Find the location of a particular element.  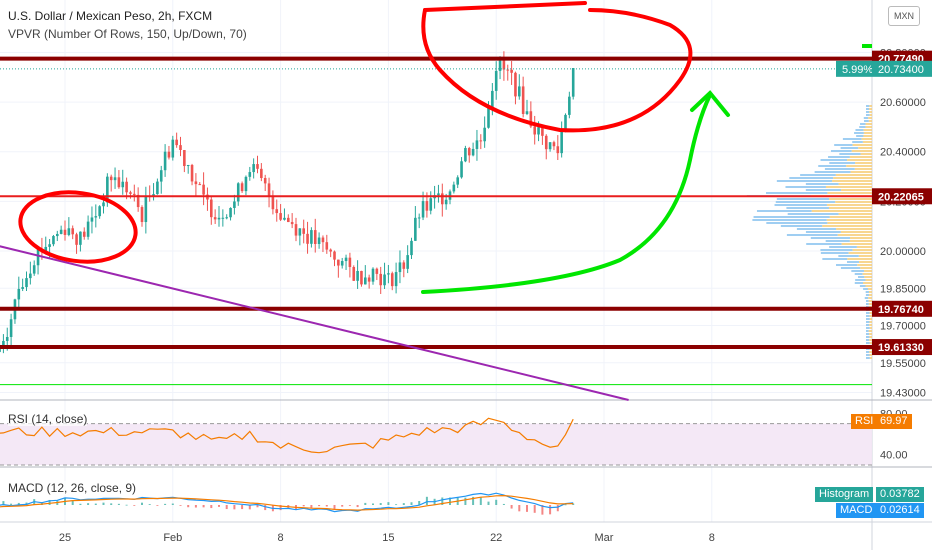

y-tick-label-4: 20.00000 is located at coordinates (903, 252).